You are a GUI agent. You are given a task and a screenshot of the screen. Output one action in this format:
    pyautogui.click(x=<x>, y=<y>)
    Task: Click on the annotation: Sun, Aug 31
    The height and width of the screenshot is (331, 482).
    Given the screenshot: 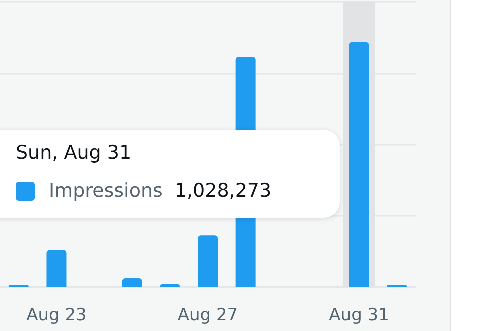 What is the action you would take?
    pyautogui.click(x=74, y=153)
    